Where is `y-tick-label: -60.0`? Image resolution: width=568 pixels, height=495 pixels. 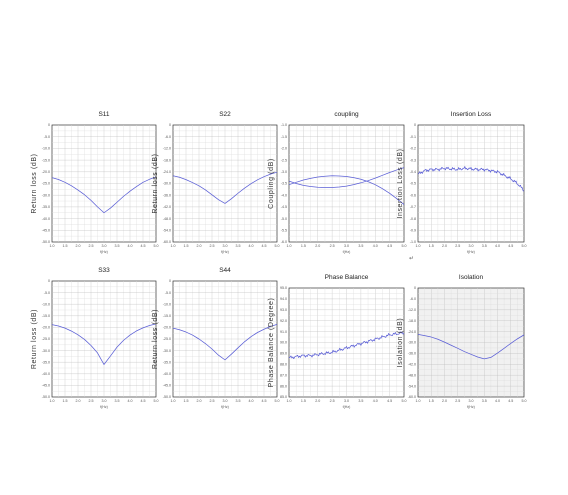 y-tick-label: -60.0 is located at coordinates (412, 397).